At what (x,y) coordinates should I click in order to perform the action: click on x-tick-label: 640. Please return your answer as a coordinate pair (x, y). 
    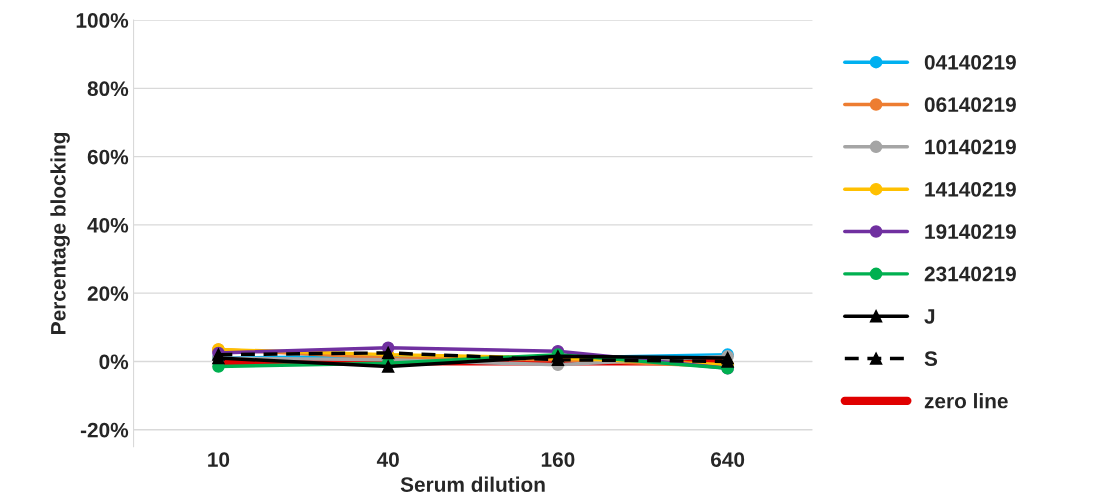
    Looking at the image, I should click on (728, 459).